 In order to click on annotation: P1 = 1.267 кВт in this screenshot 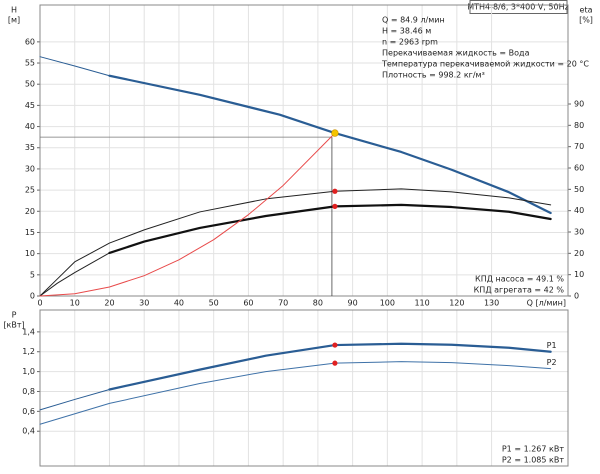, I will do `click(533, 449)`.